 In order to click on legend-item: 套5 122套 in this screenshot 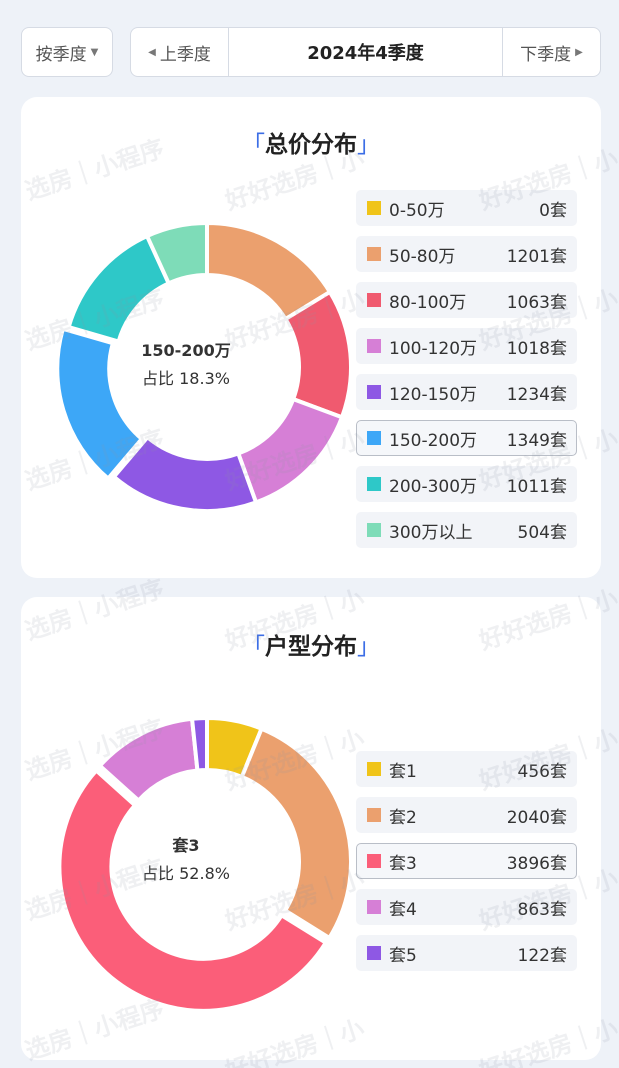, I will do `click(466, 953)`.